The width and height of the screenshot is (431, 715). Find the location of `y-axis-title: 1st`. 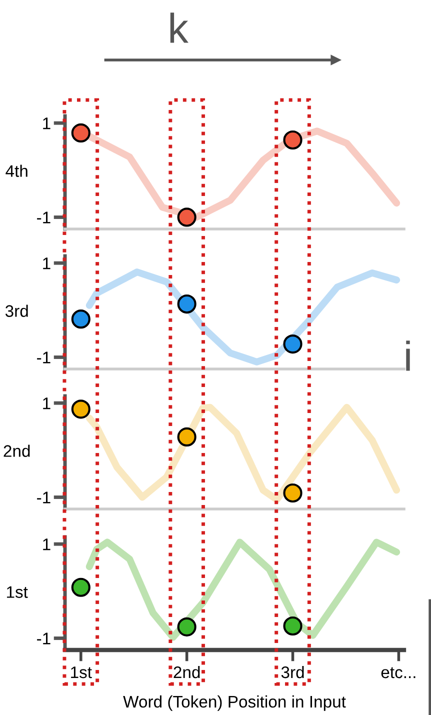

y-axis-title: 1st is located at coordinates (17, 592).